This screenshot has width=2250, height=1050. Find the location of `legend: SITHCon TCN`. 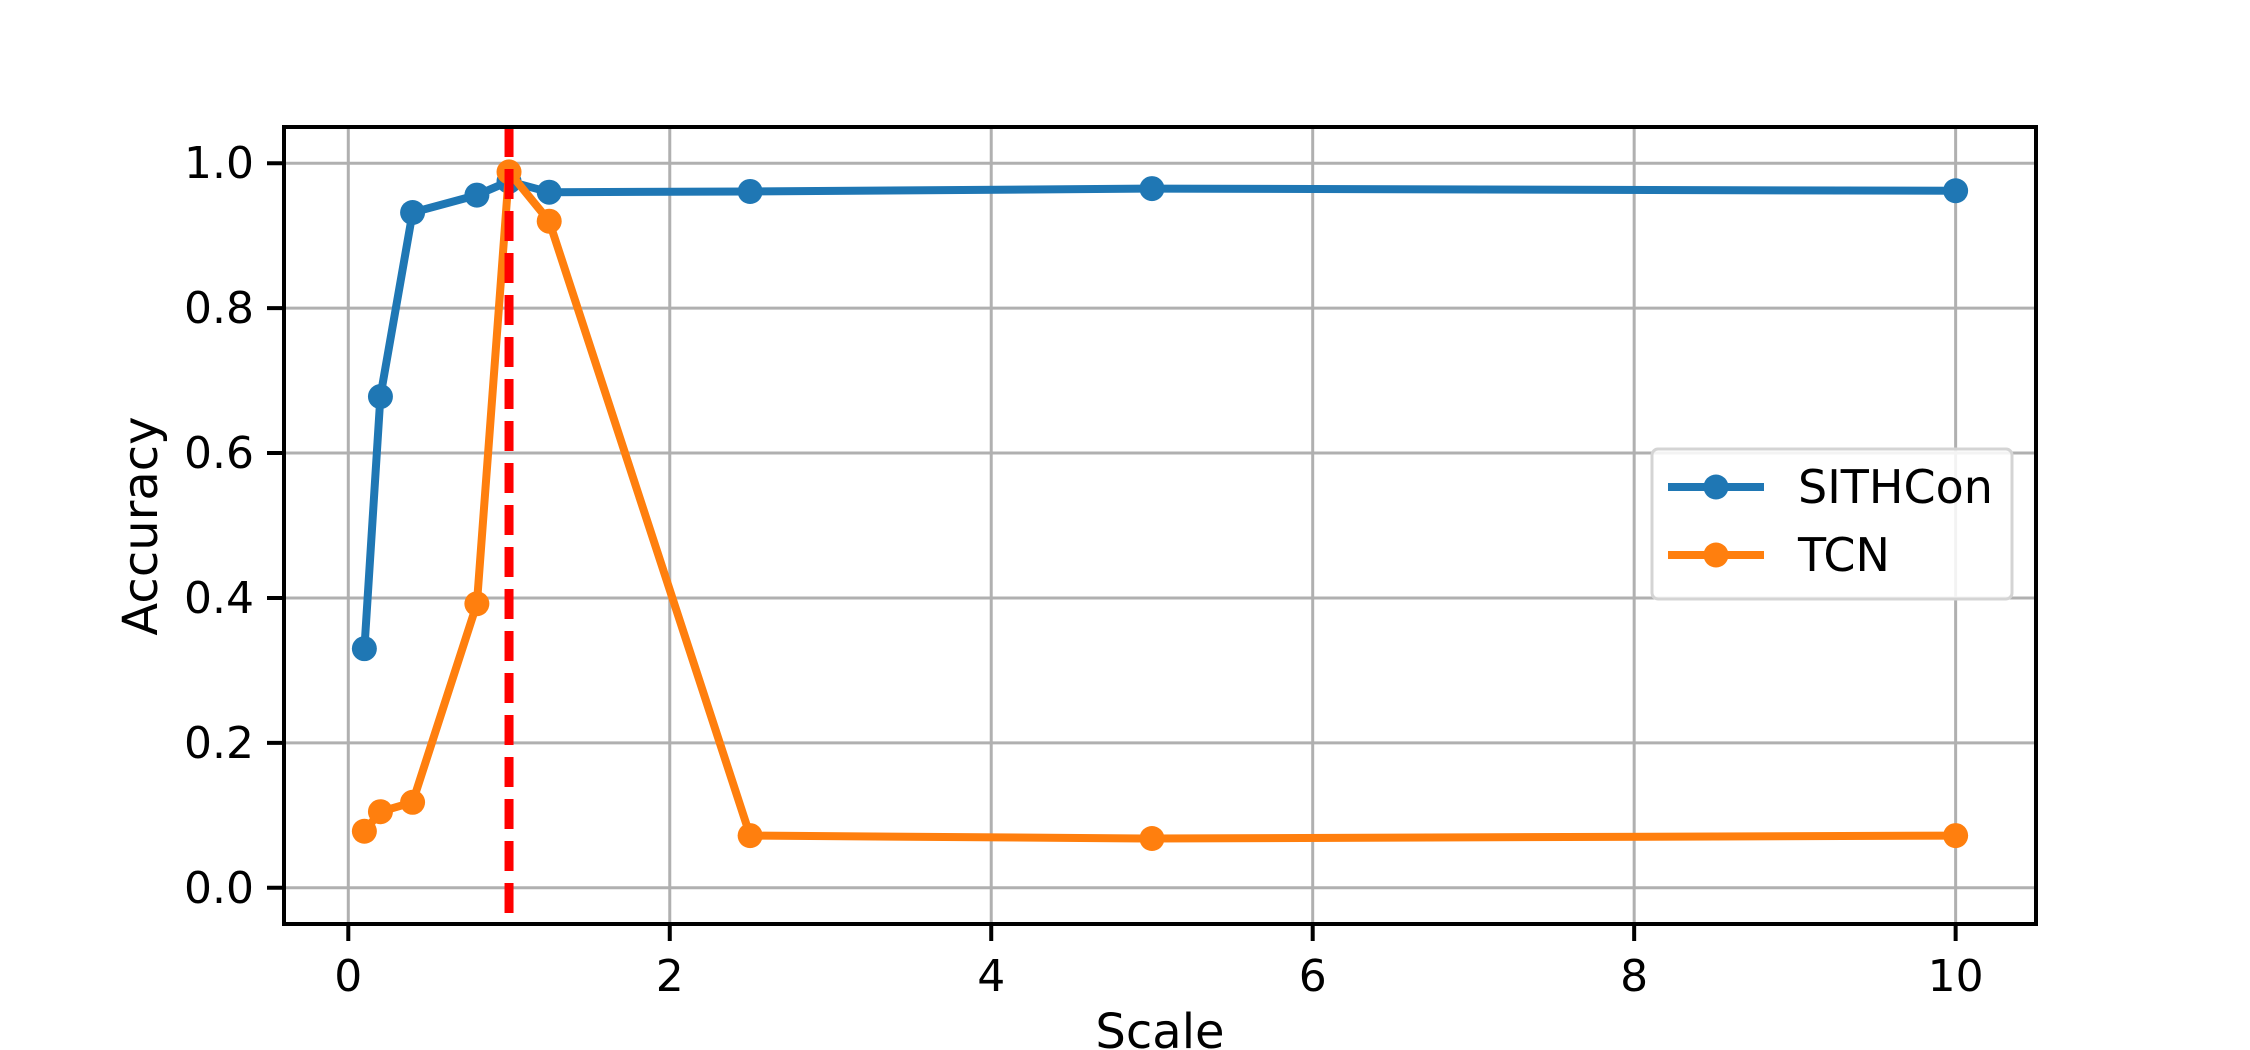

legend: SITHCon TCN is located at coordinates (1832, 524).